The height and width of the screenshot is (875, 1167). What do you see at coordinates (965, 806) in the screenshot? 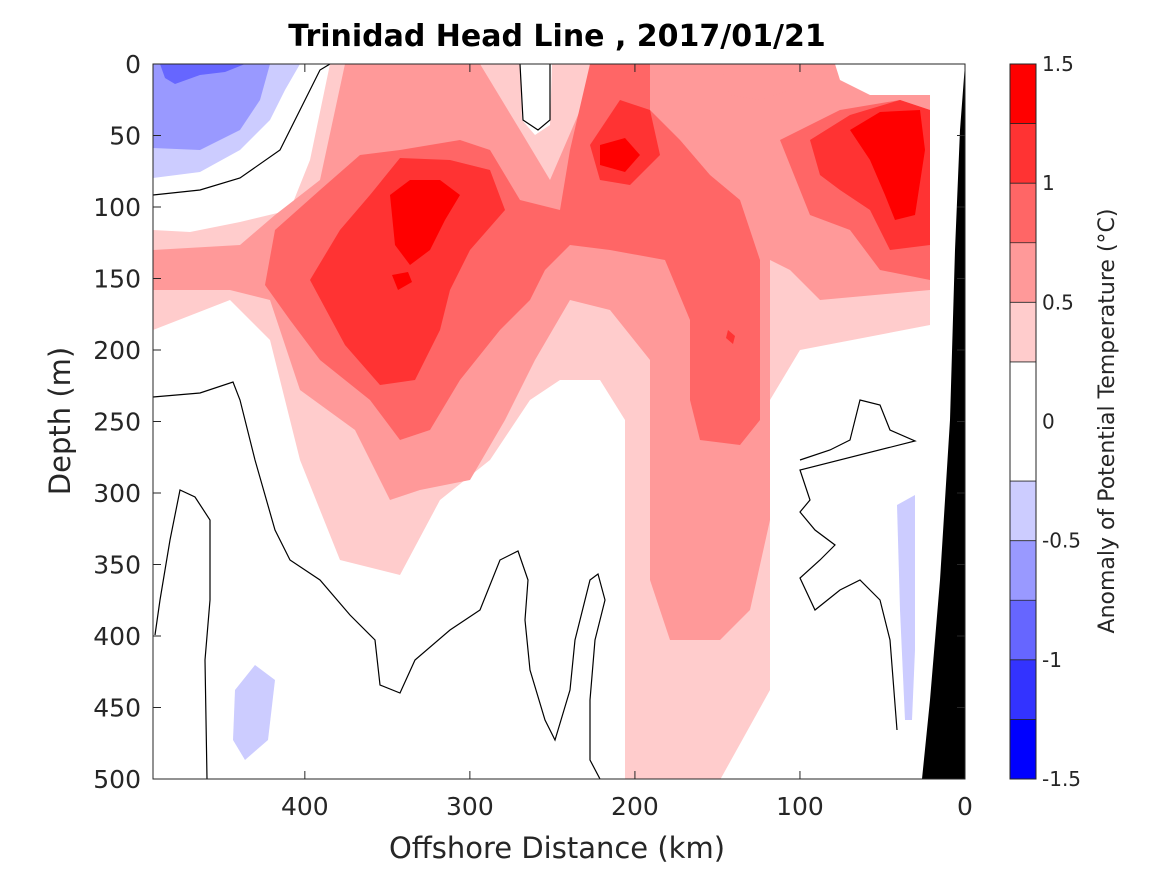
I see `x-tick-label: 0` at bounding box center [965, 806].